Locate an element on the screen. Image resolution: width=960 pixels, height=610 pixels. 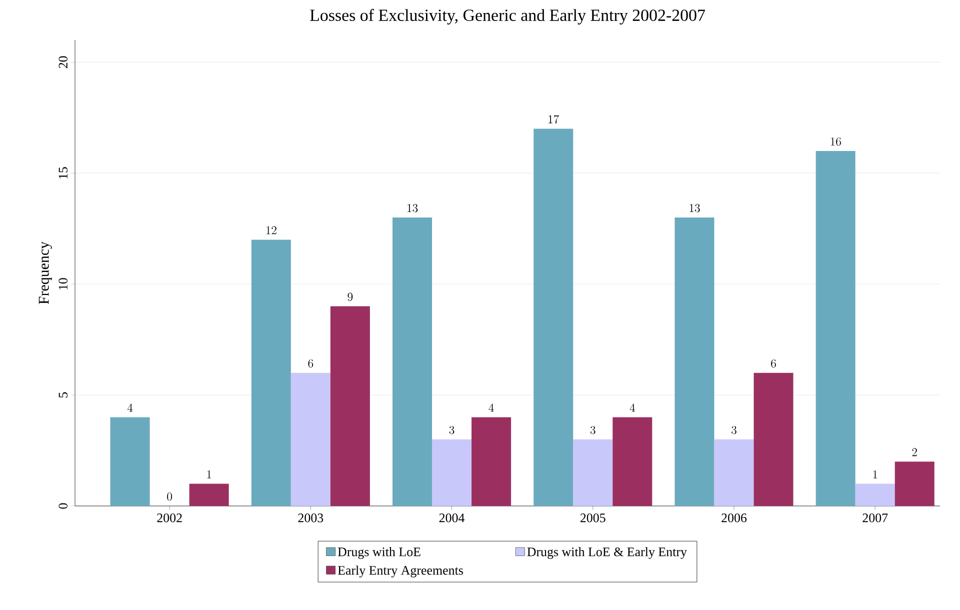
legend-label: Drugs with LoE & Early Entry is located at coordinates (607, 553).